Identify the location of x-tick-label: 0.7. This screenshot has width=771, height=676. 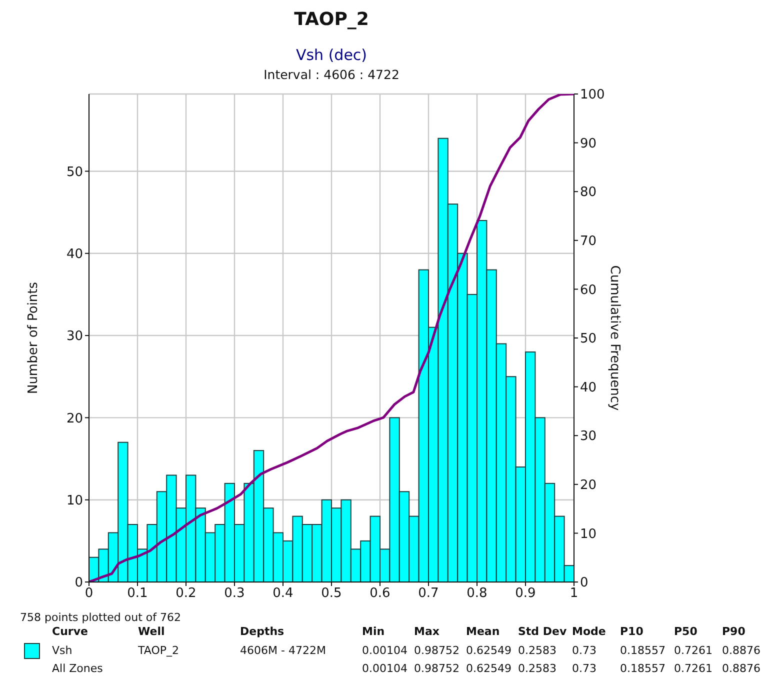
(428, 594).